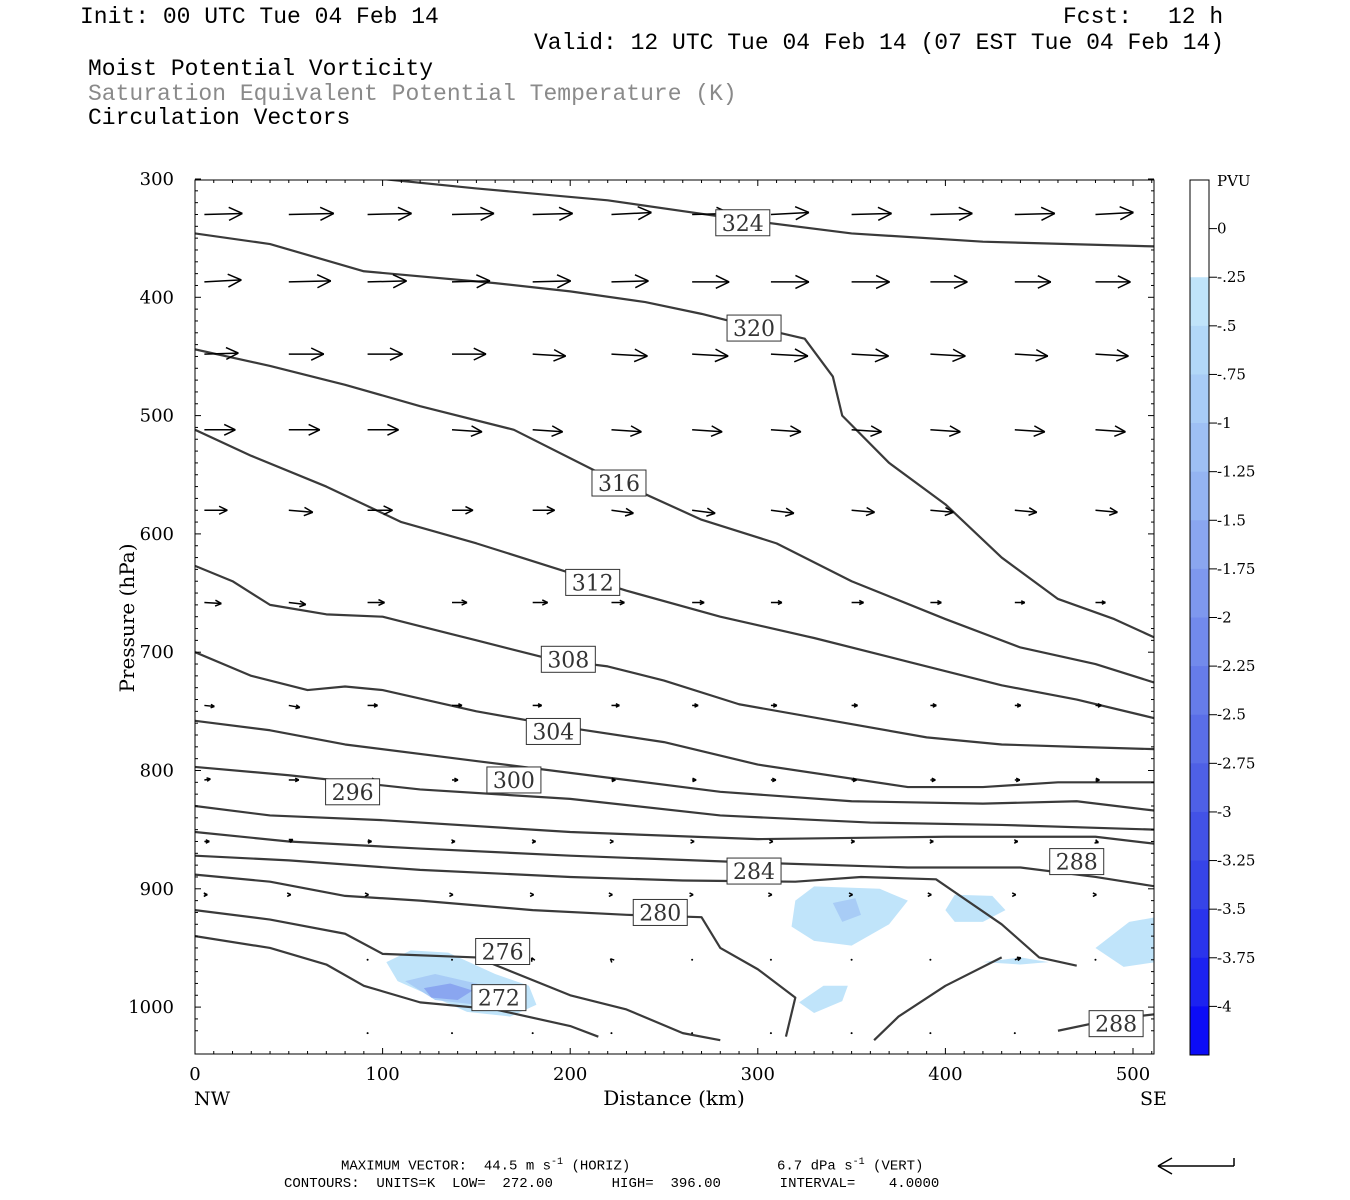 The width and height of the screenshot is (1350, 1200). I want to click on colorbar-label: -.25, so click(1231, 277).